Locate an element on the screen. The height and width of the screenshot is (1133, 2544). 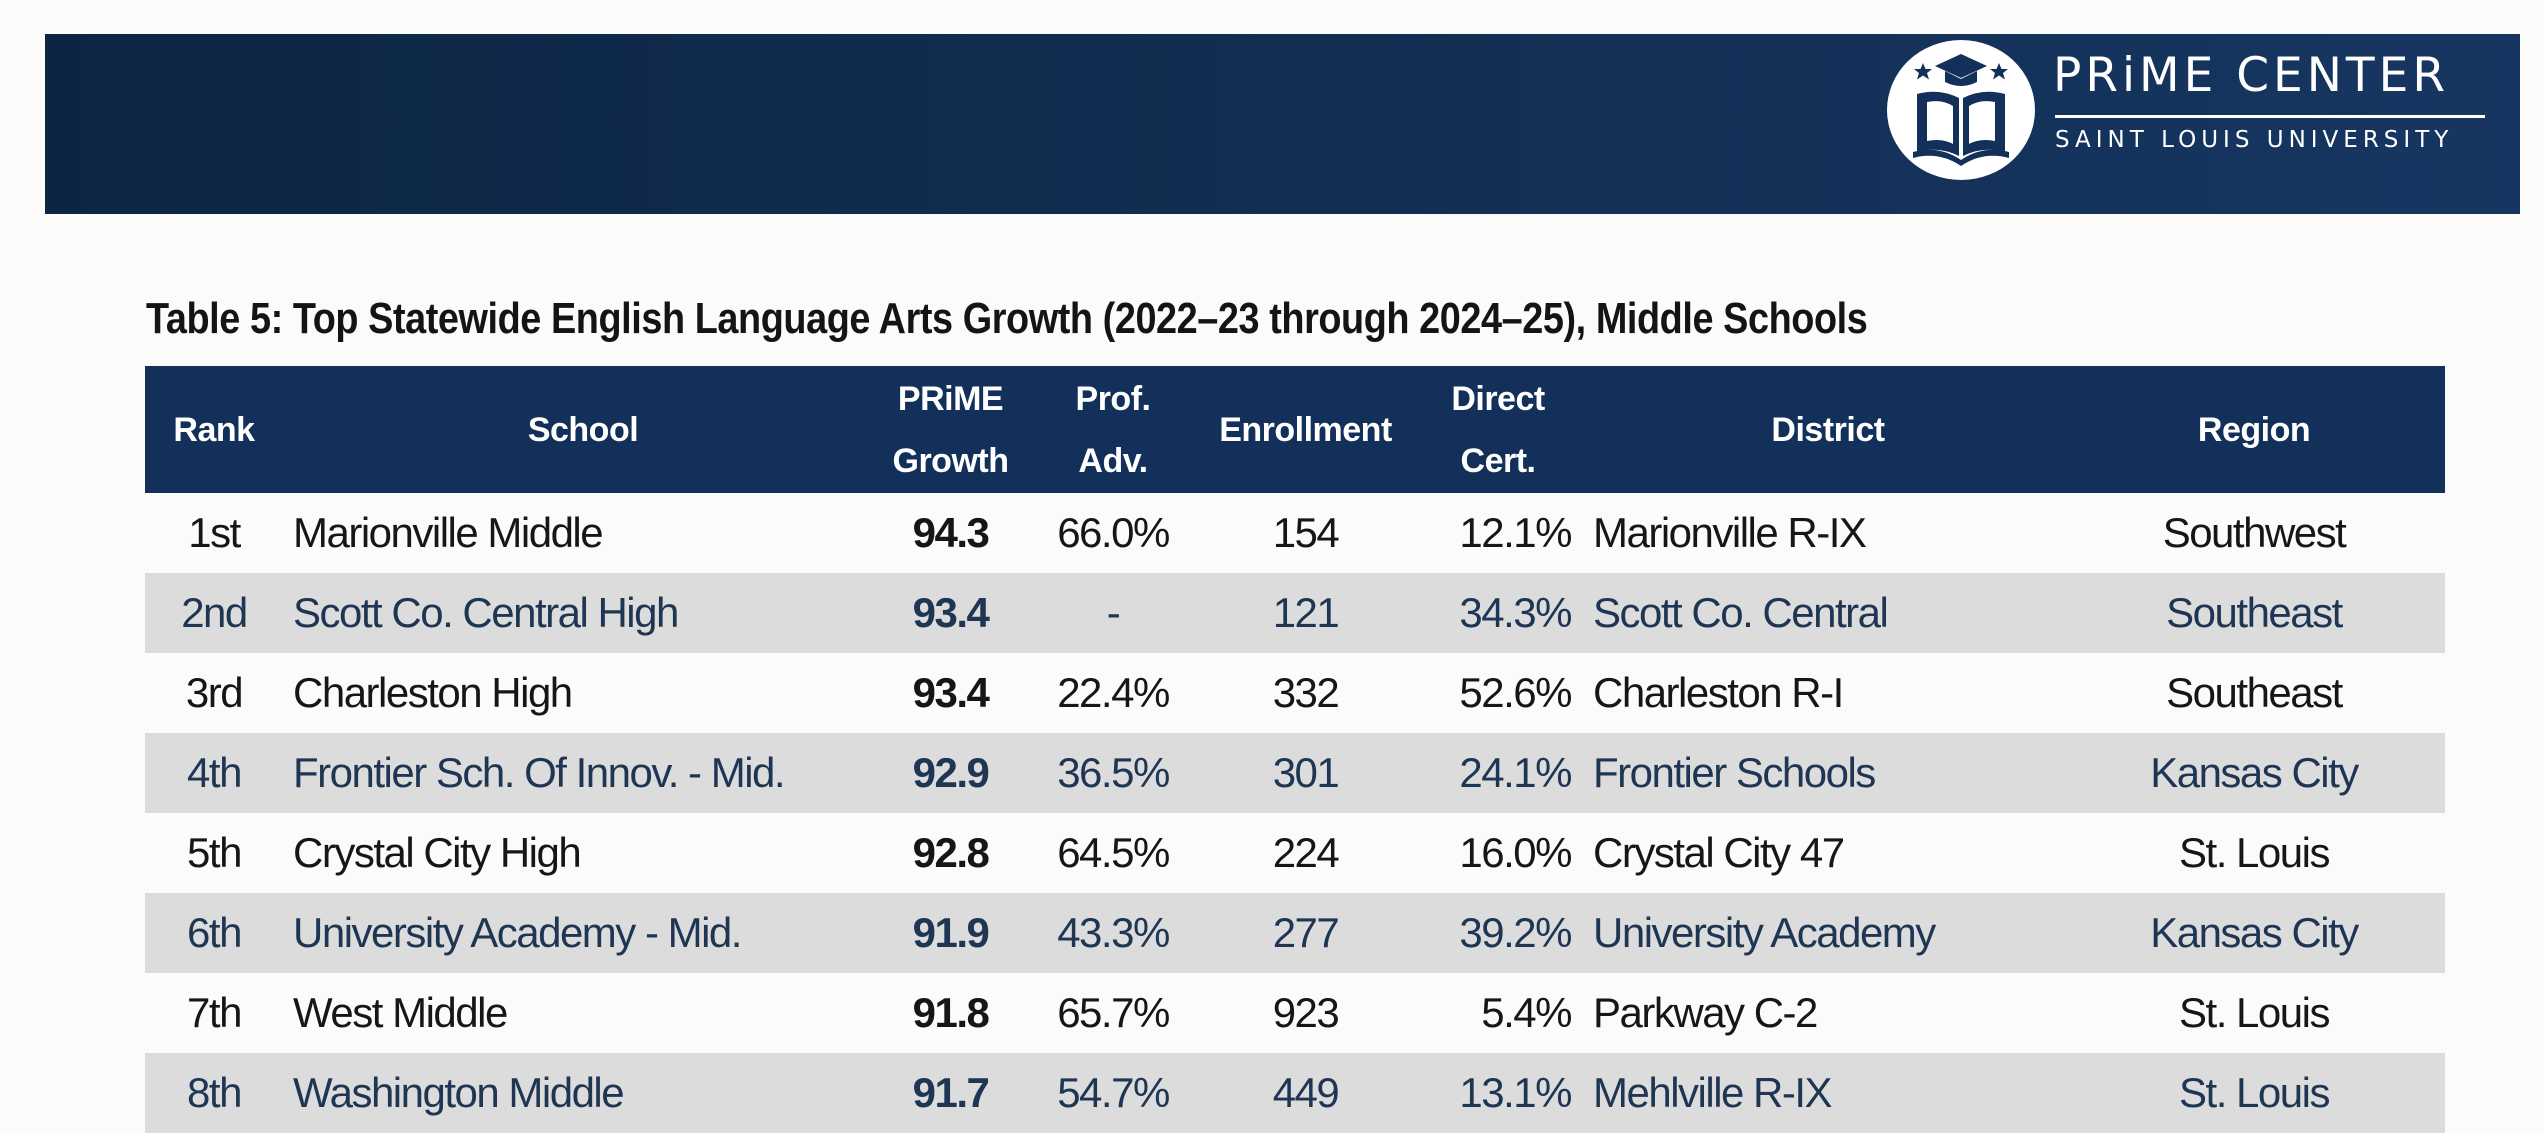
cell-growth: 92.8 is located at coordinates (951, 852).